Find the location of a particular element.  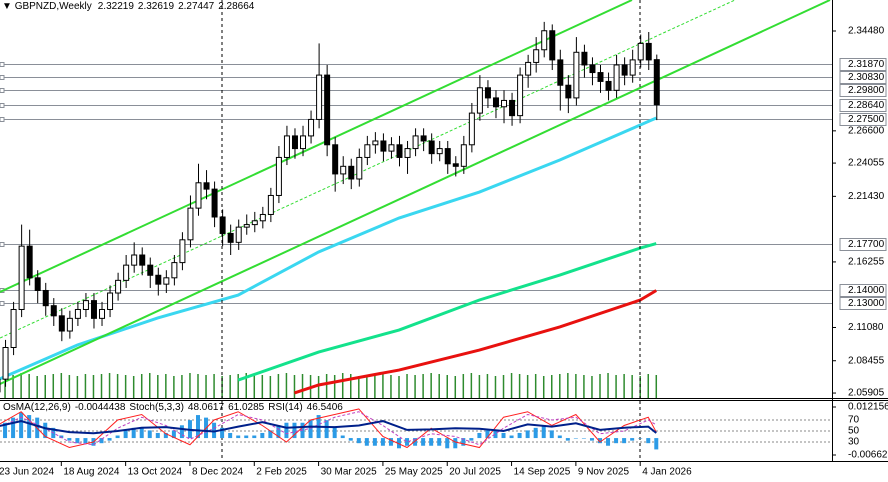

ohlc-open: 2.32219 is located at coordinates (116, 6).